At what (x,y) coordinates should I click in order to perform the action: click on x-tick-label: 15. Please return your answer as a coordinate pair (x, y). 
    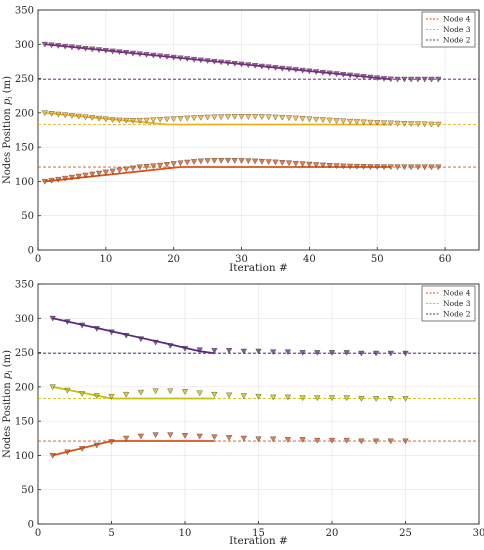
    Looking at the image, I should click on (258, 533).